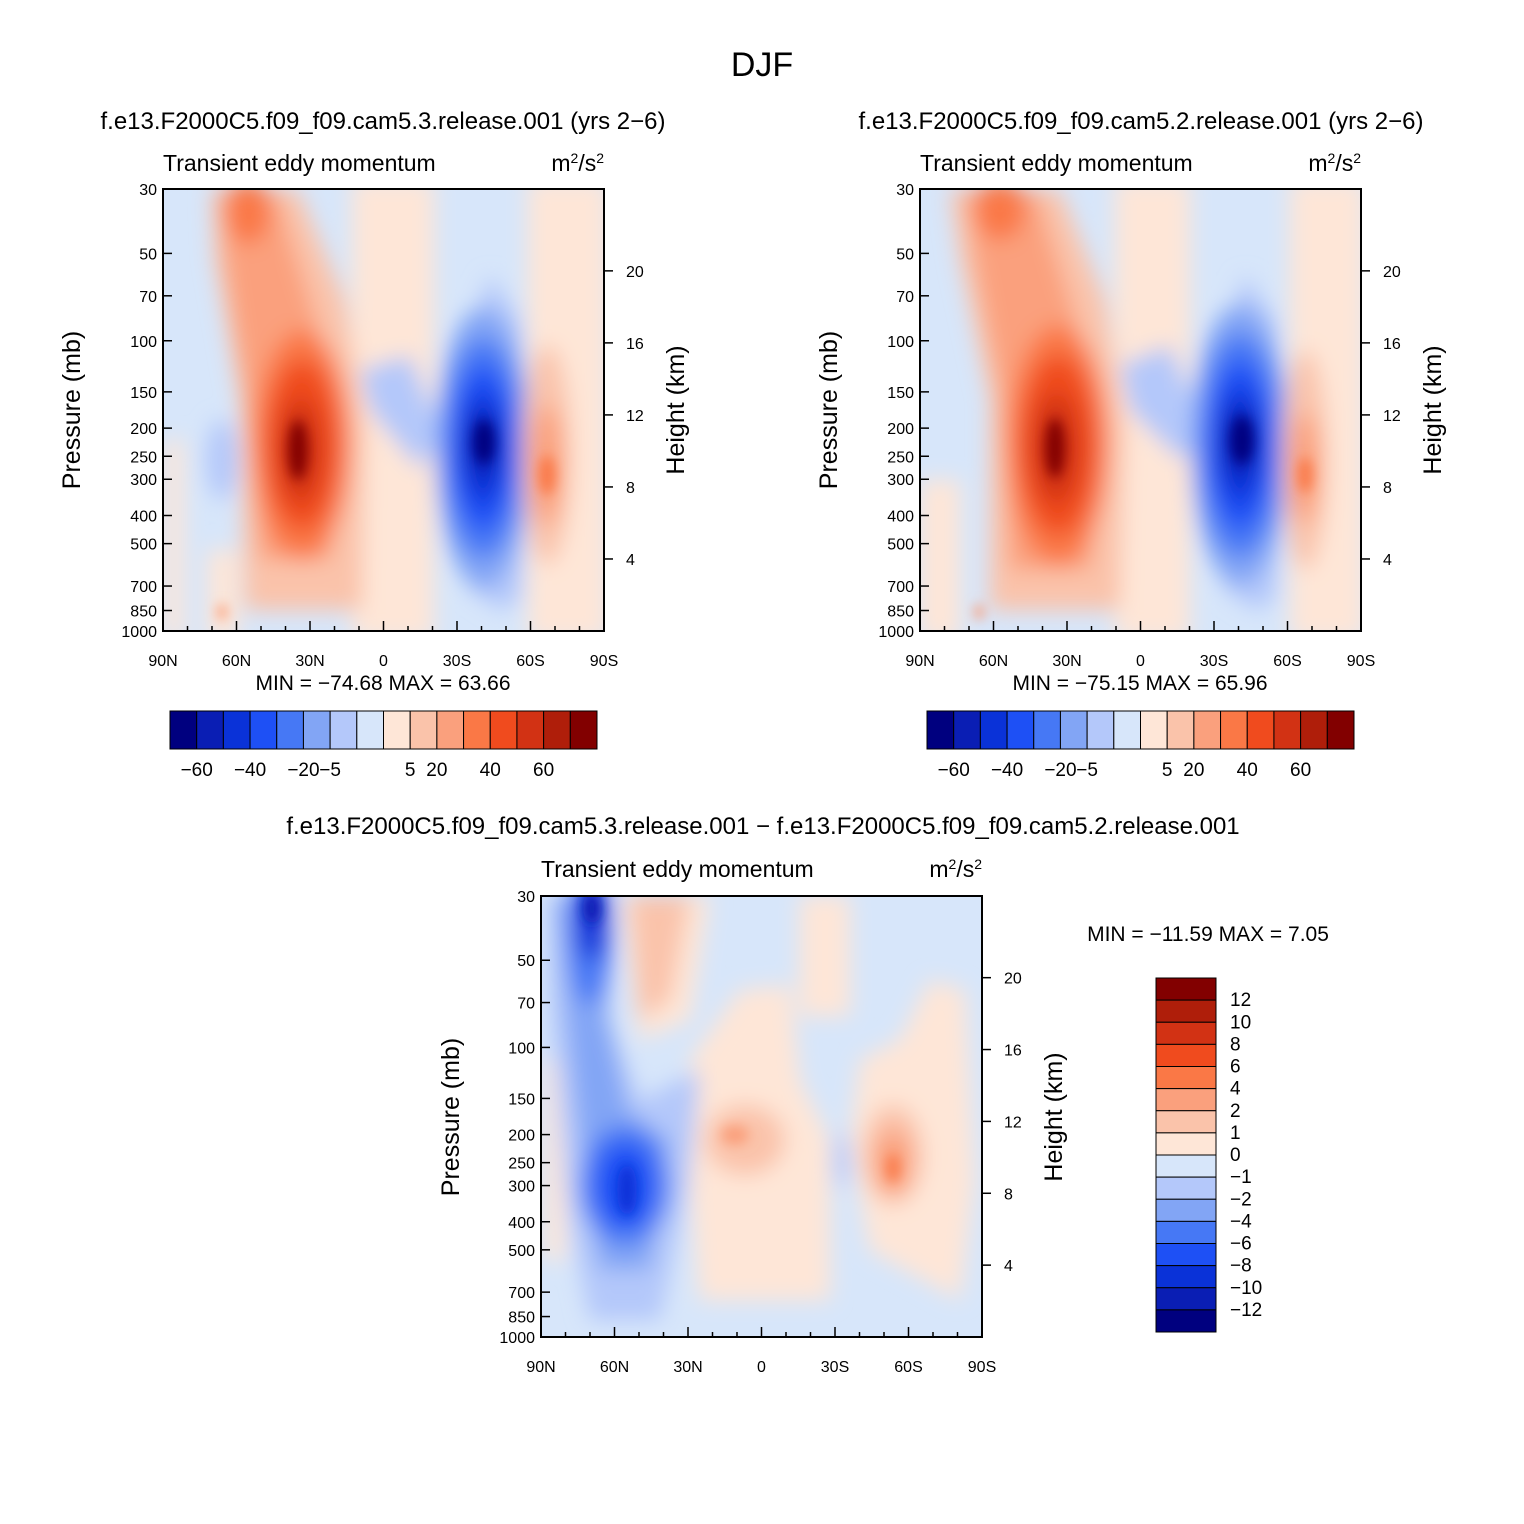  I want to click on panel-units: m2/s2, so click(955, 869).